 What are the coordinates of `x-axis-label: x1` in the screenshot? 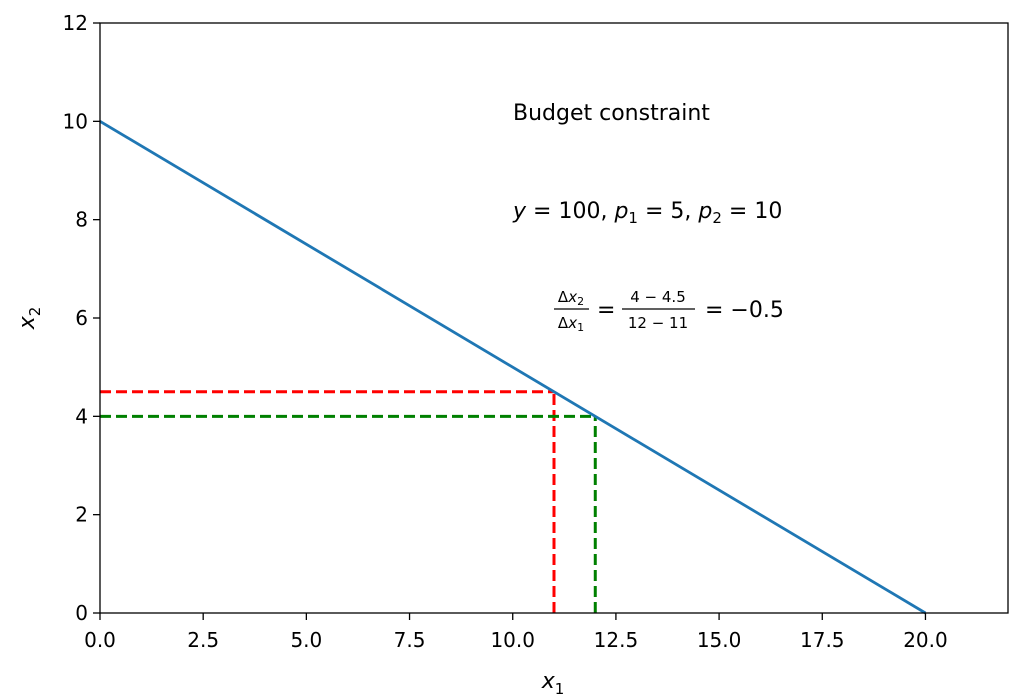 It's located at (553, 683).